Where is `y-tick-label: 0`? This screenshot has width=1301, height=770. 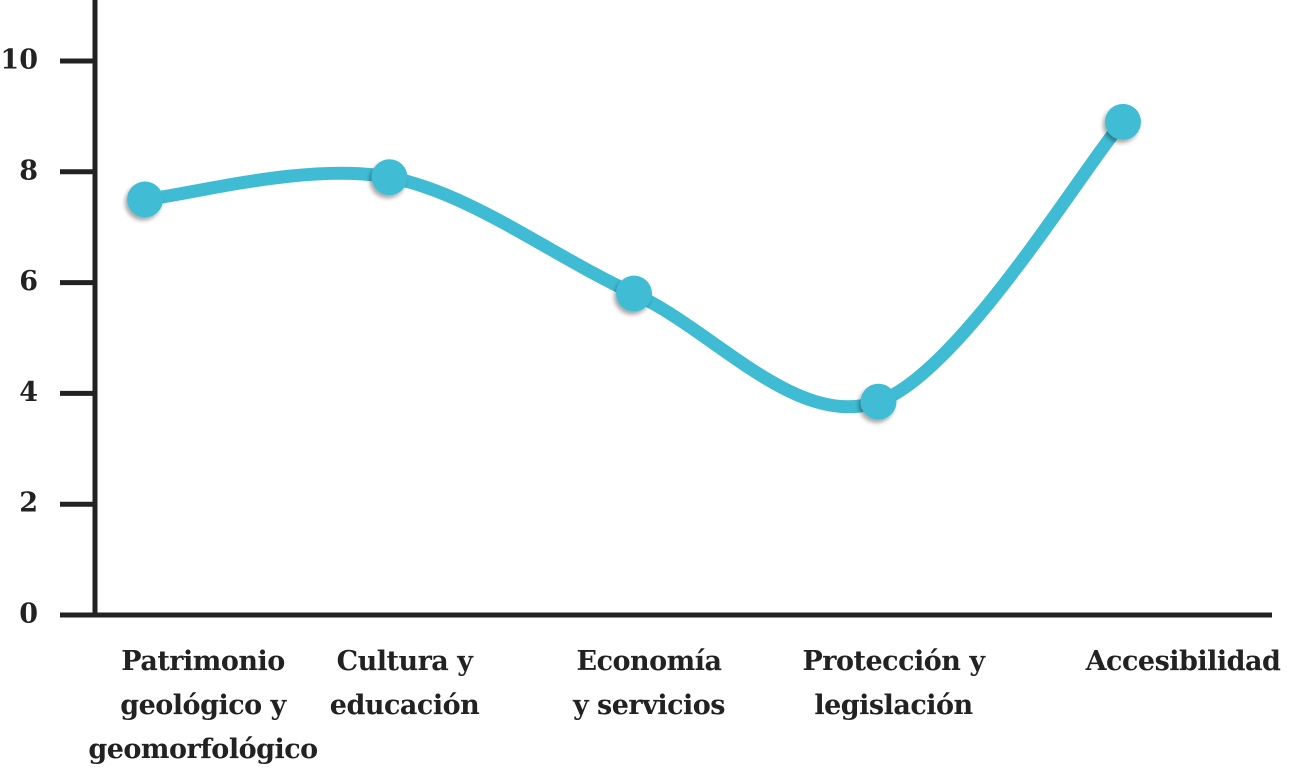 y-tick-label: 0 is located at coordinates (28, 614).